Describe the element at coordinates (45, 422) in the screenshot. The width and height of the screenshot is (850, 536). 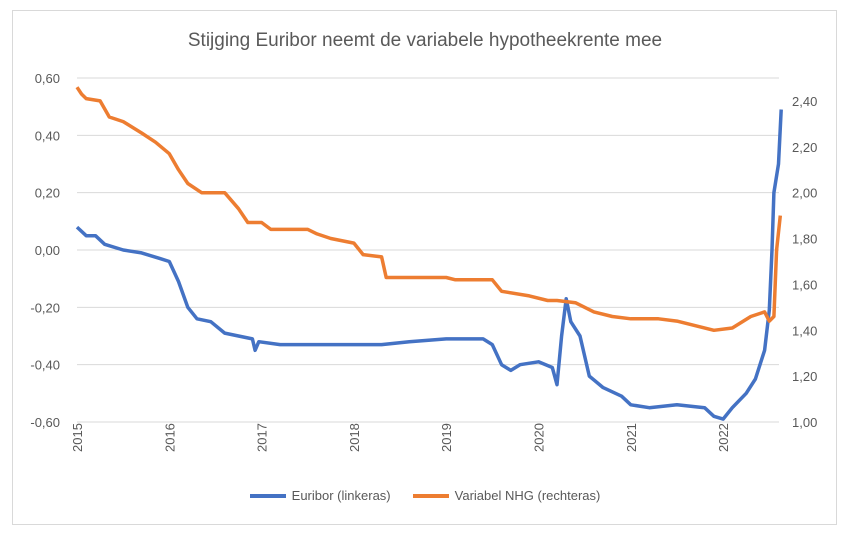
I see `y-left-tick-label: -0,60` at that location.